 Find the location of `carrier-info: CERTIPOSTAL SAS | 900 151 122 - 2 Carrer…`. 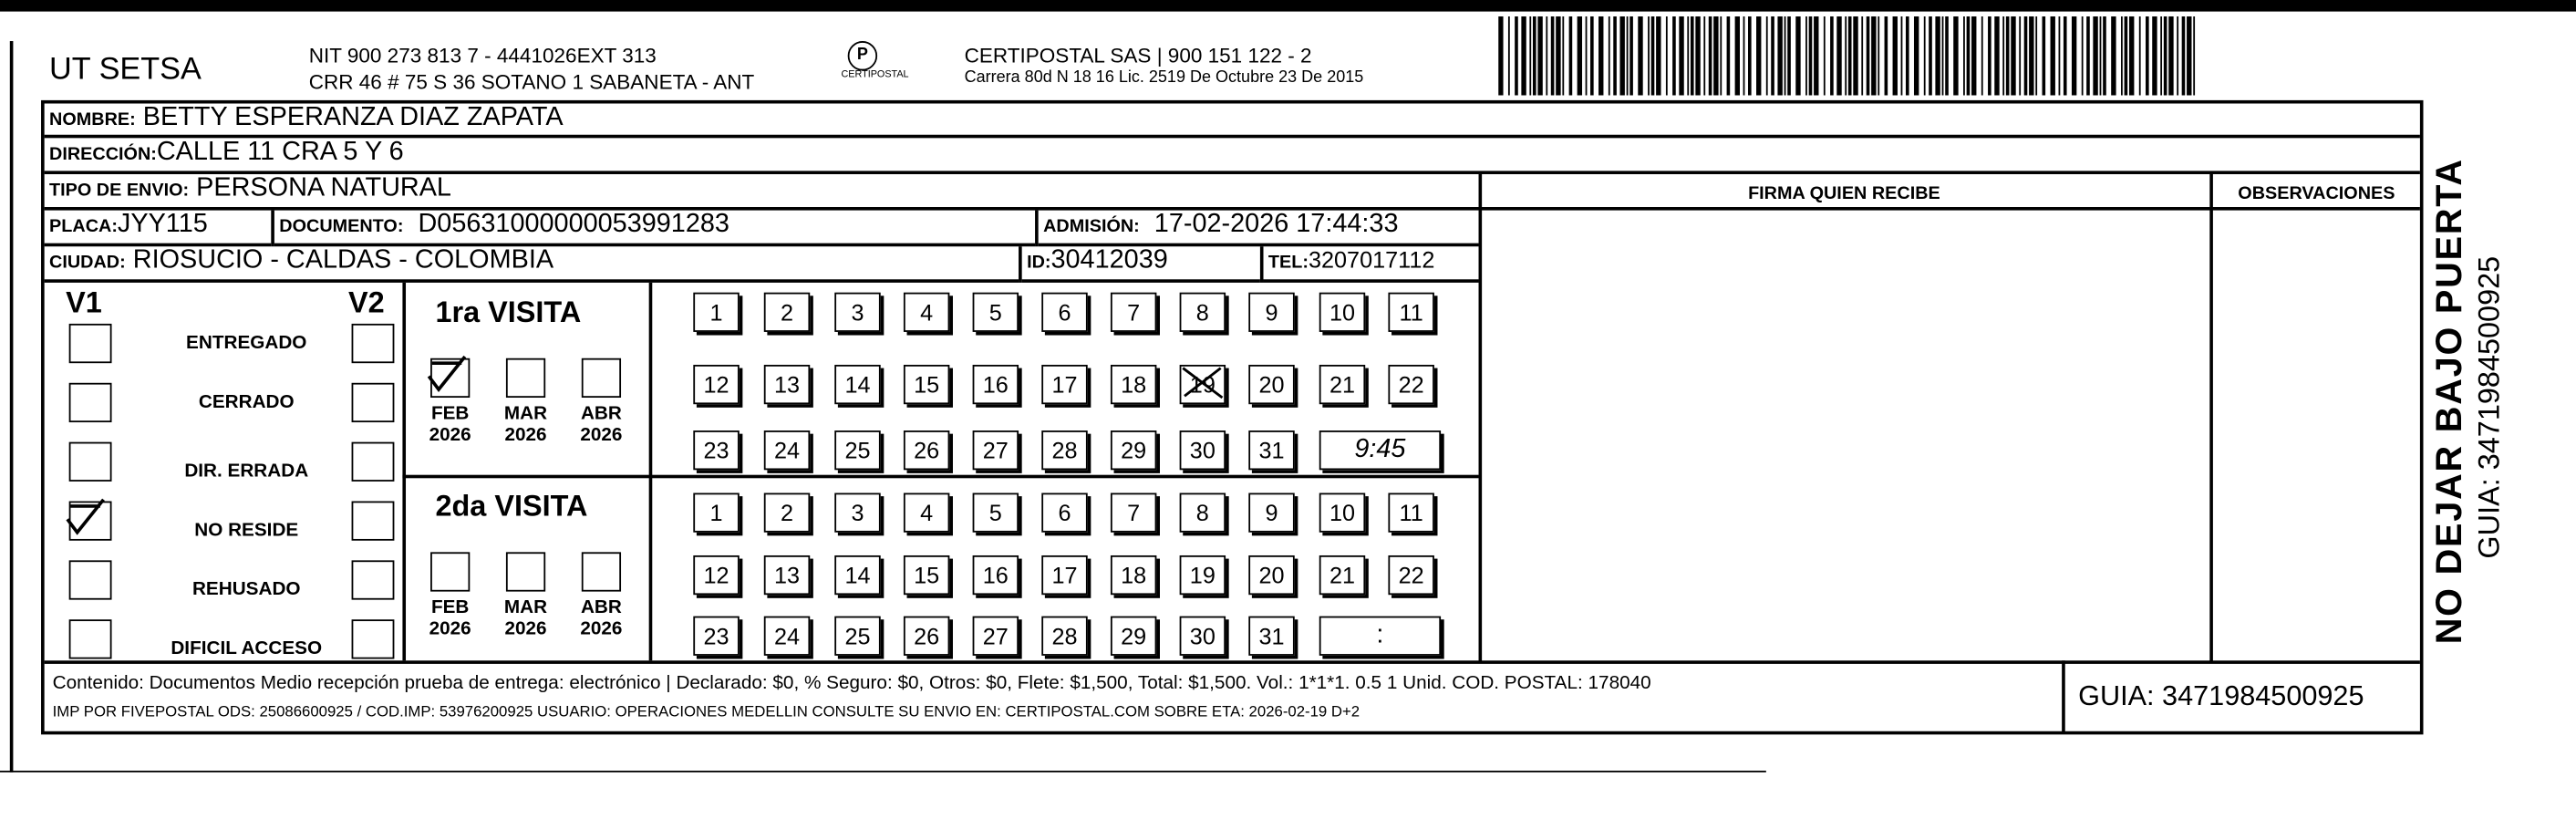

carrier-info: CERTIPOSTAL SAS | 900 151 122 - 2 Carrer… is located at coordinates (1164, 65).